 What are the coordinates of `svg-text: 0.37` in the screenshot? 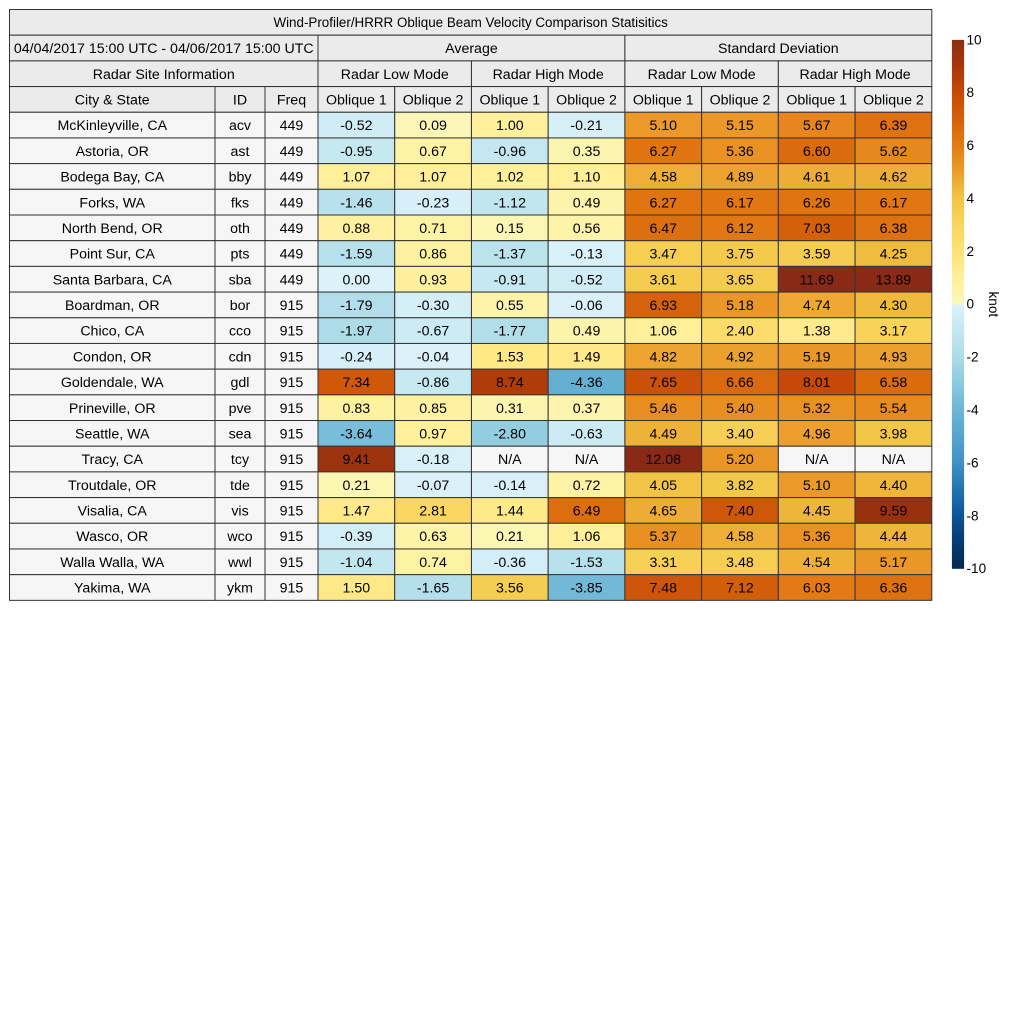 It's located at (587, 409).